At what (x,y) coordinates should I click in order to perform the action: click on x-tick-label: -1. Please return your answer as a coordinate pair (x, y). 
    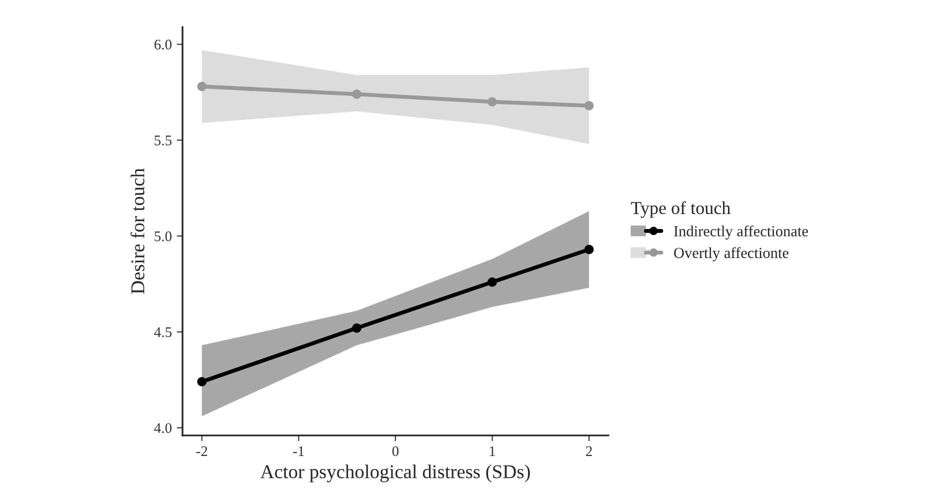
    Looking at the image, I should click on (298, 451).